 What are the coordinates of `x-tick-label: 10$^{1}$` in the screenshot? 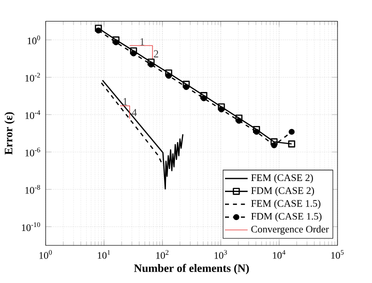 It's located at (104, 255).